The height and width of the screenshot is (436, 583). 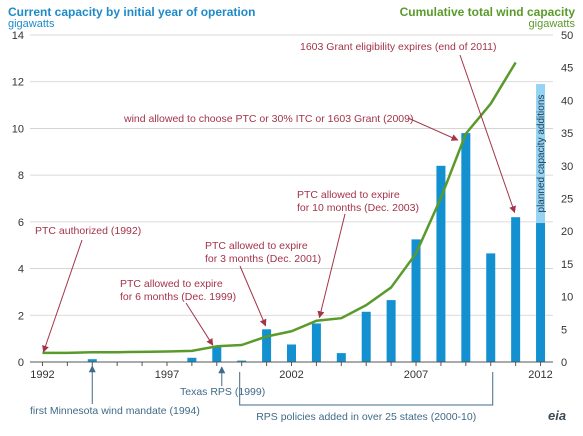 I want to click on rps-bracket, so click(x=366, y=389).